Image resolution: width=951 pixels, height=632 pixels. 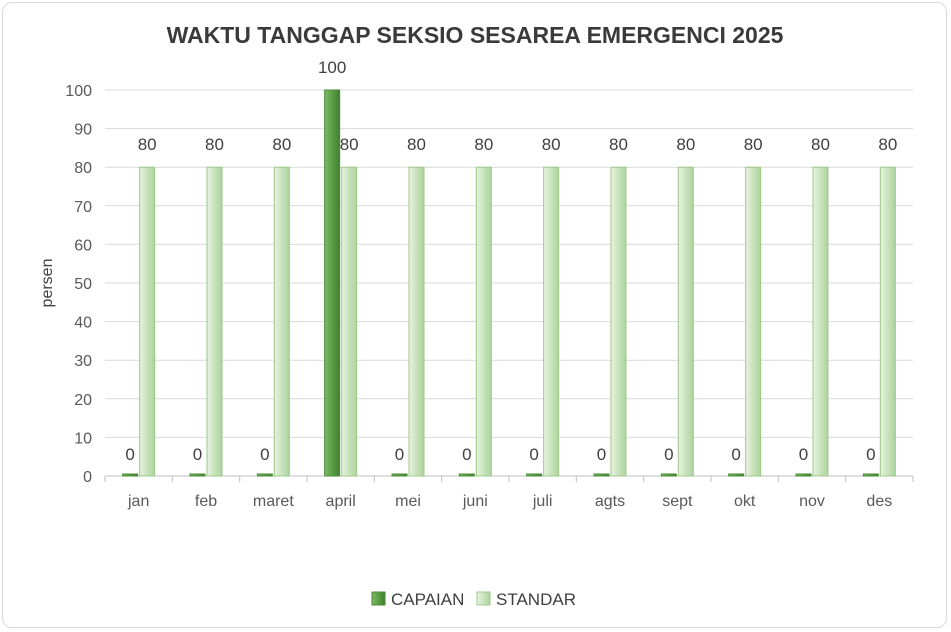 I want to click on legend-label-standar: STANDAR, so click(x=536, y=599).